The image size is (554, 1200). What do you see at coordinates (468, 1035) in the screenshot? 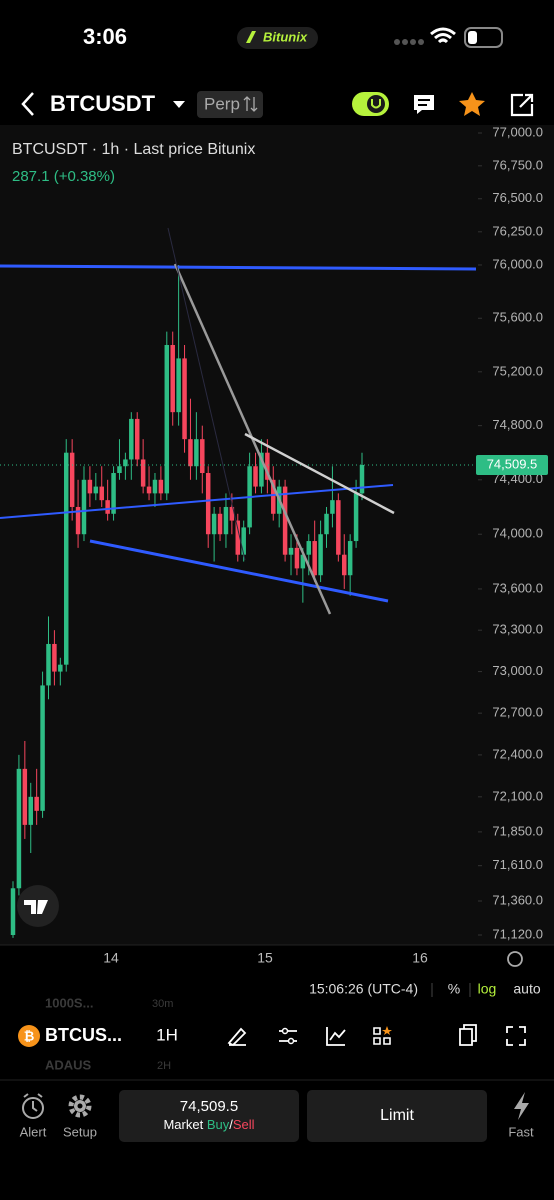
I see `copy-tool` at bounding box center [468, 1035].